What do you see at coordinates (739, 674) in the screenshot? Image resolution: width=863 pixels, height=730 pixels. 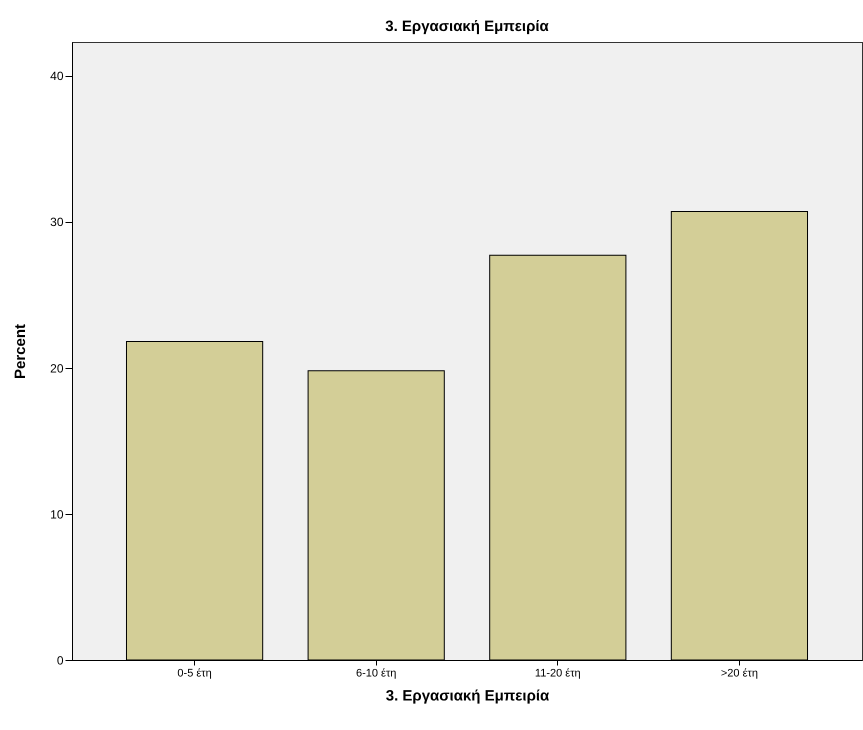 I see `x-tick-label: >20 έτη` at bounding box center [739, 674].